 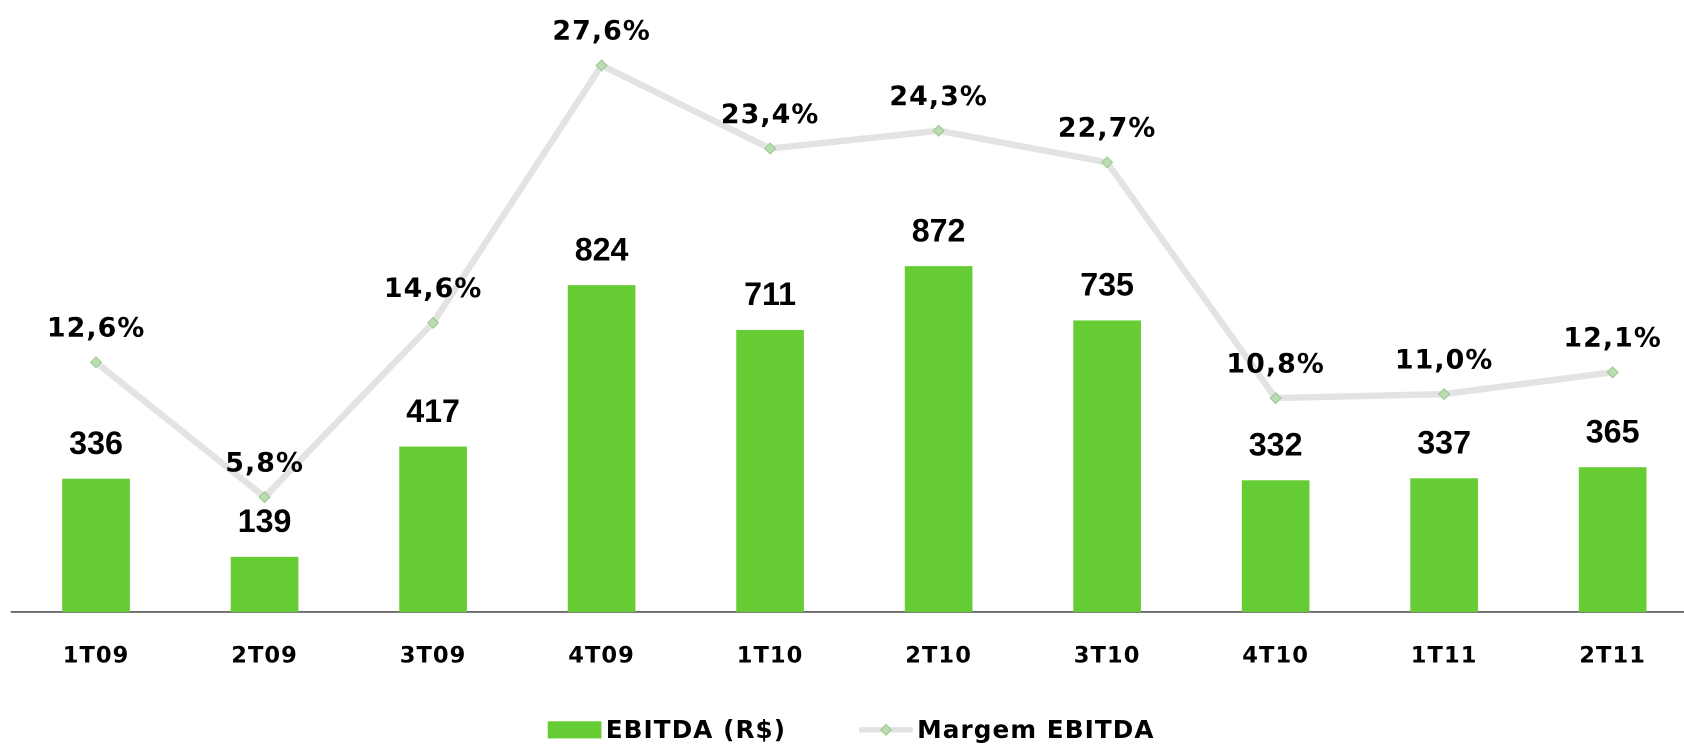 What do you see at coordinates (696, 729) in the screenshot?
I see `legend-label: EBITDA (R$)` at bounding box center [696, 729].